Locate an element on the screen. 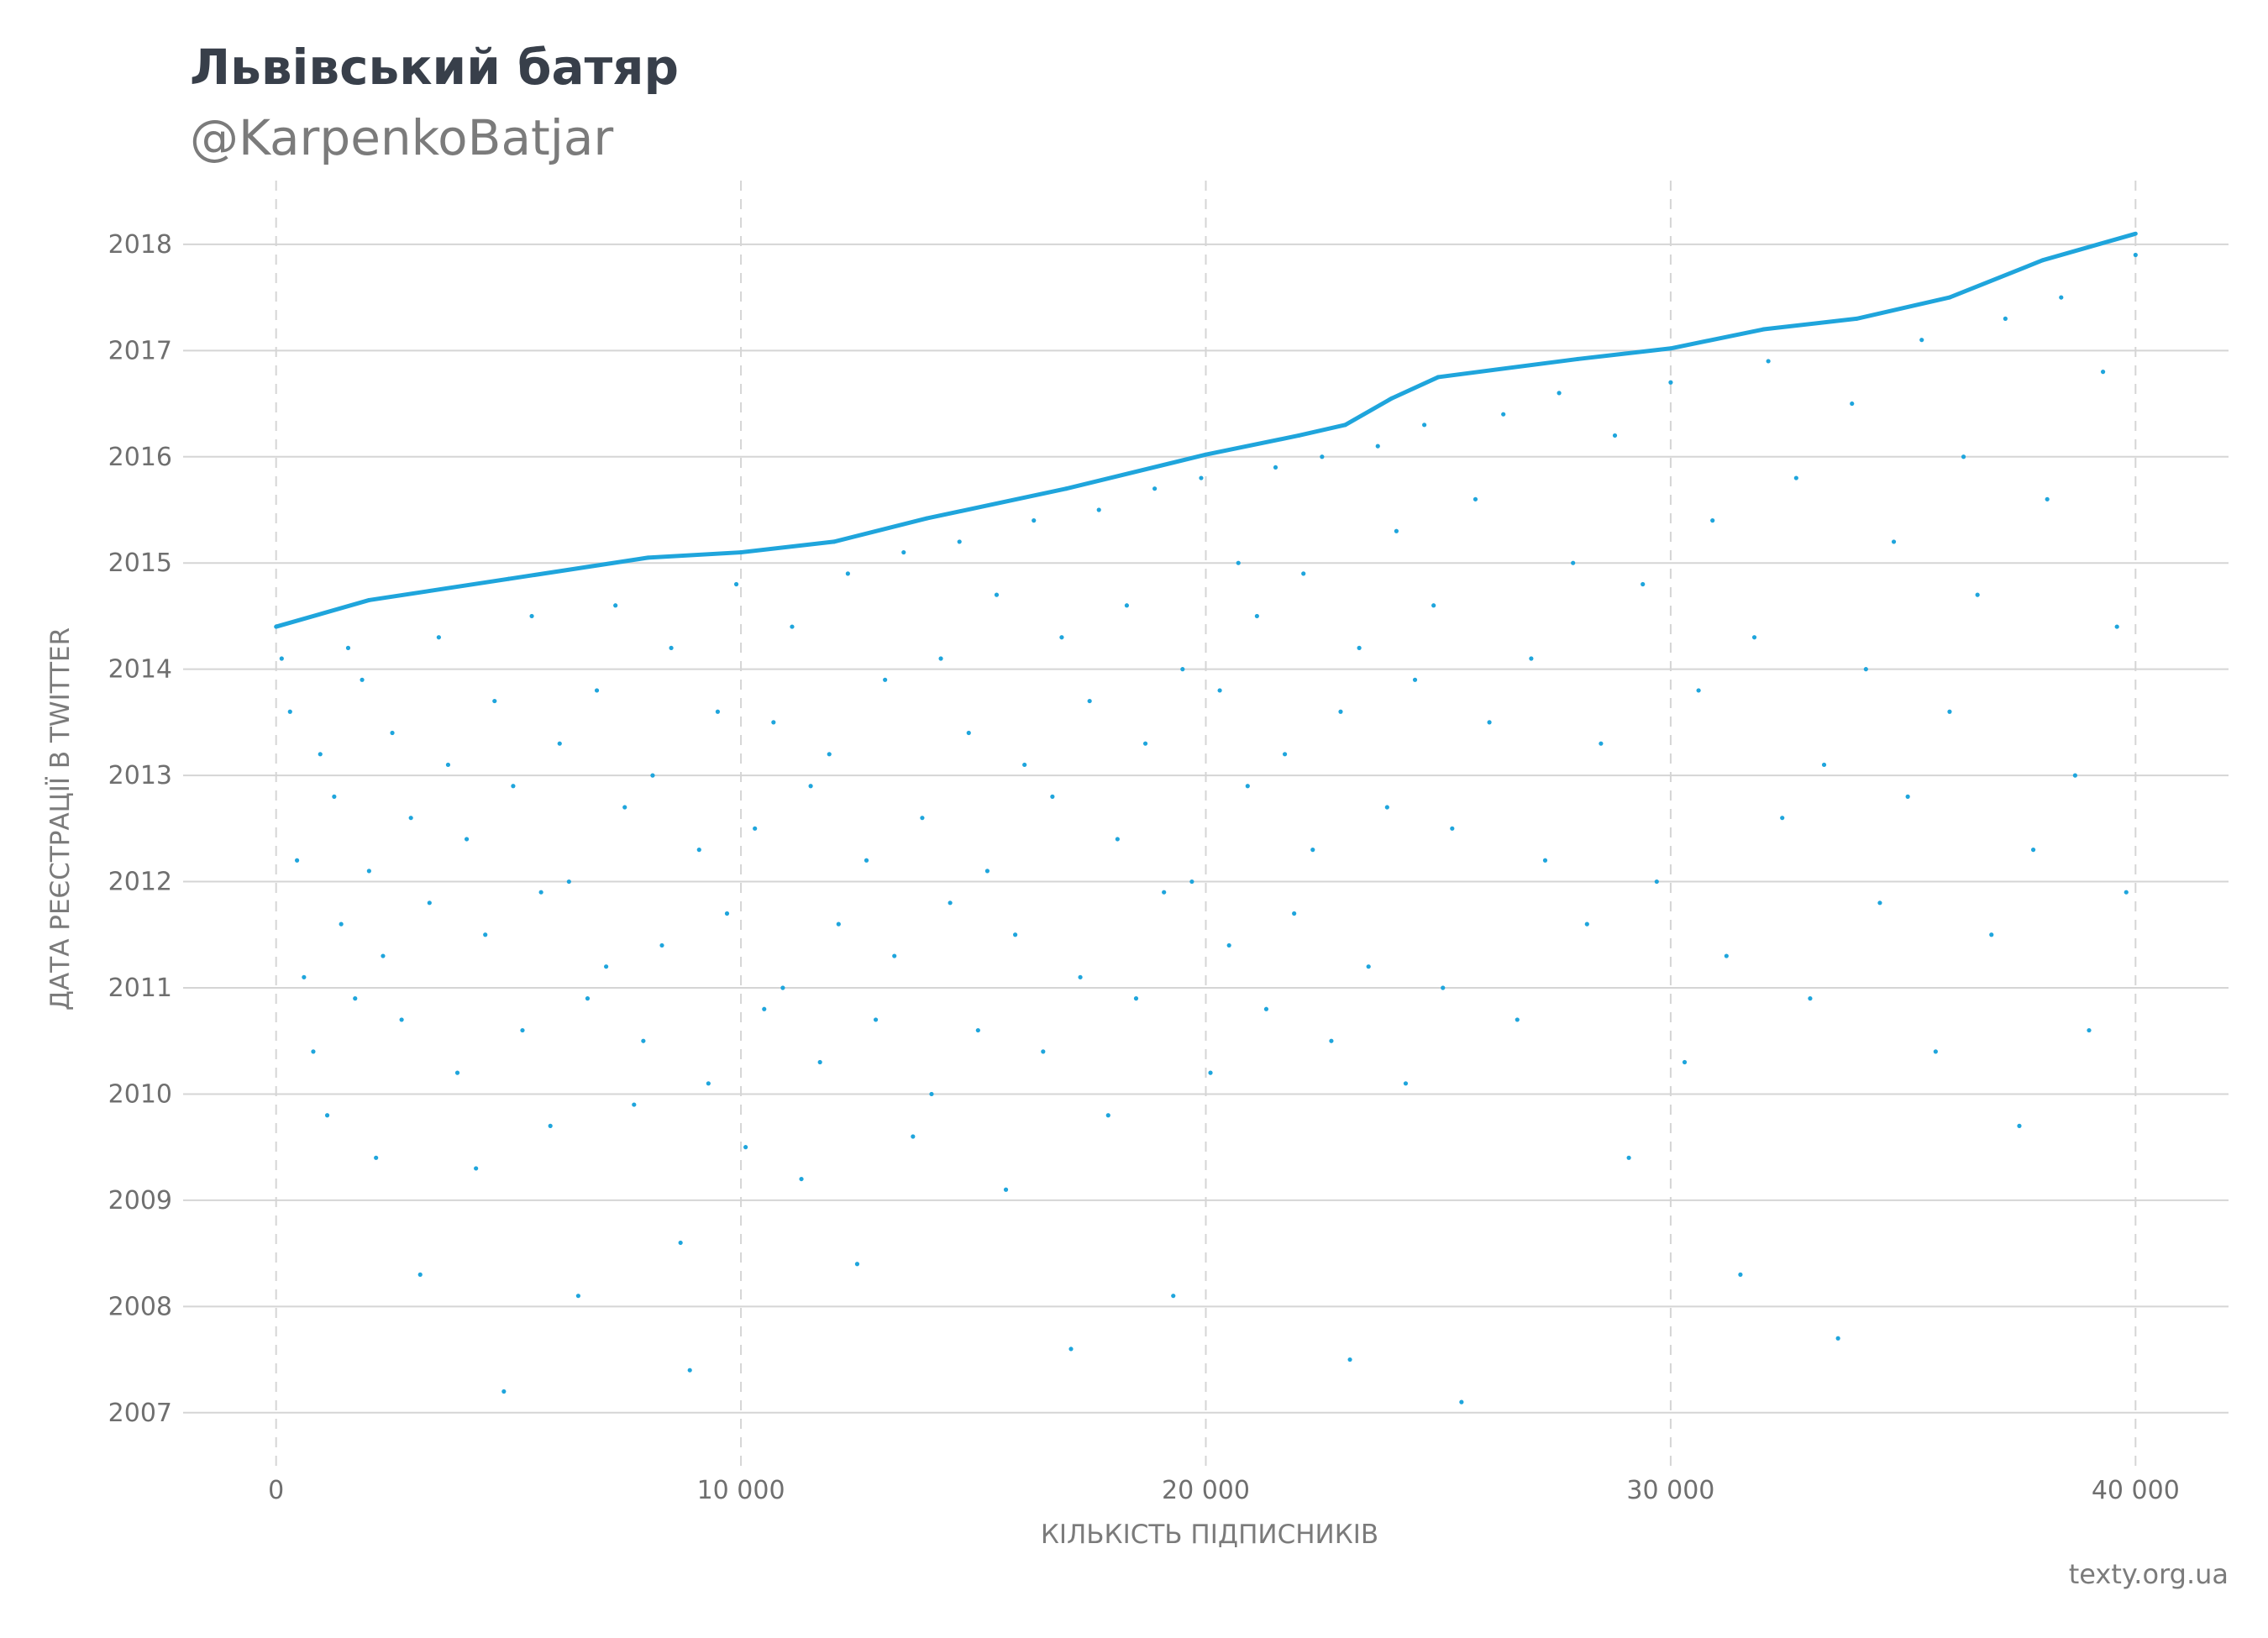 Image resolution: width=2268 pixels, height=1638 pixels. y-tick-label: 2014 is located at coordinates (140, 670).